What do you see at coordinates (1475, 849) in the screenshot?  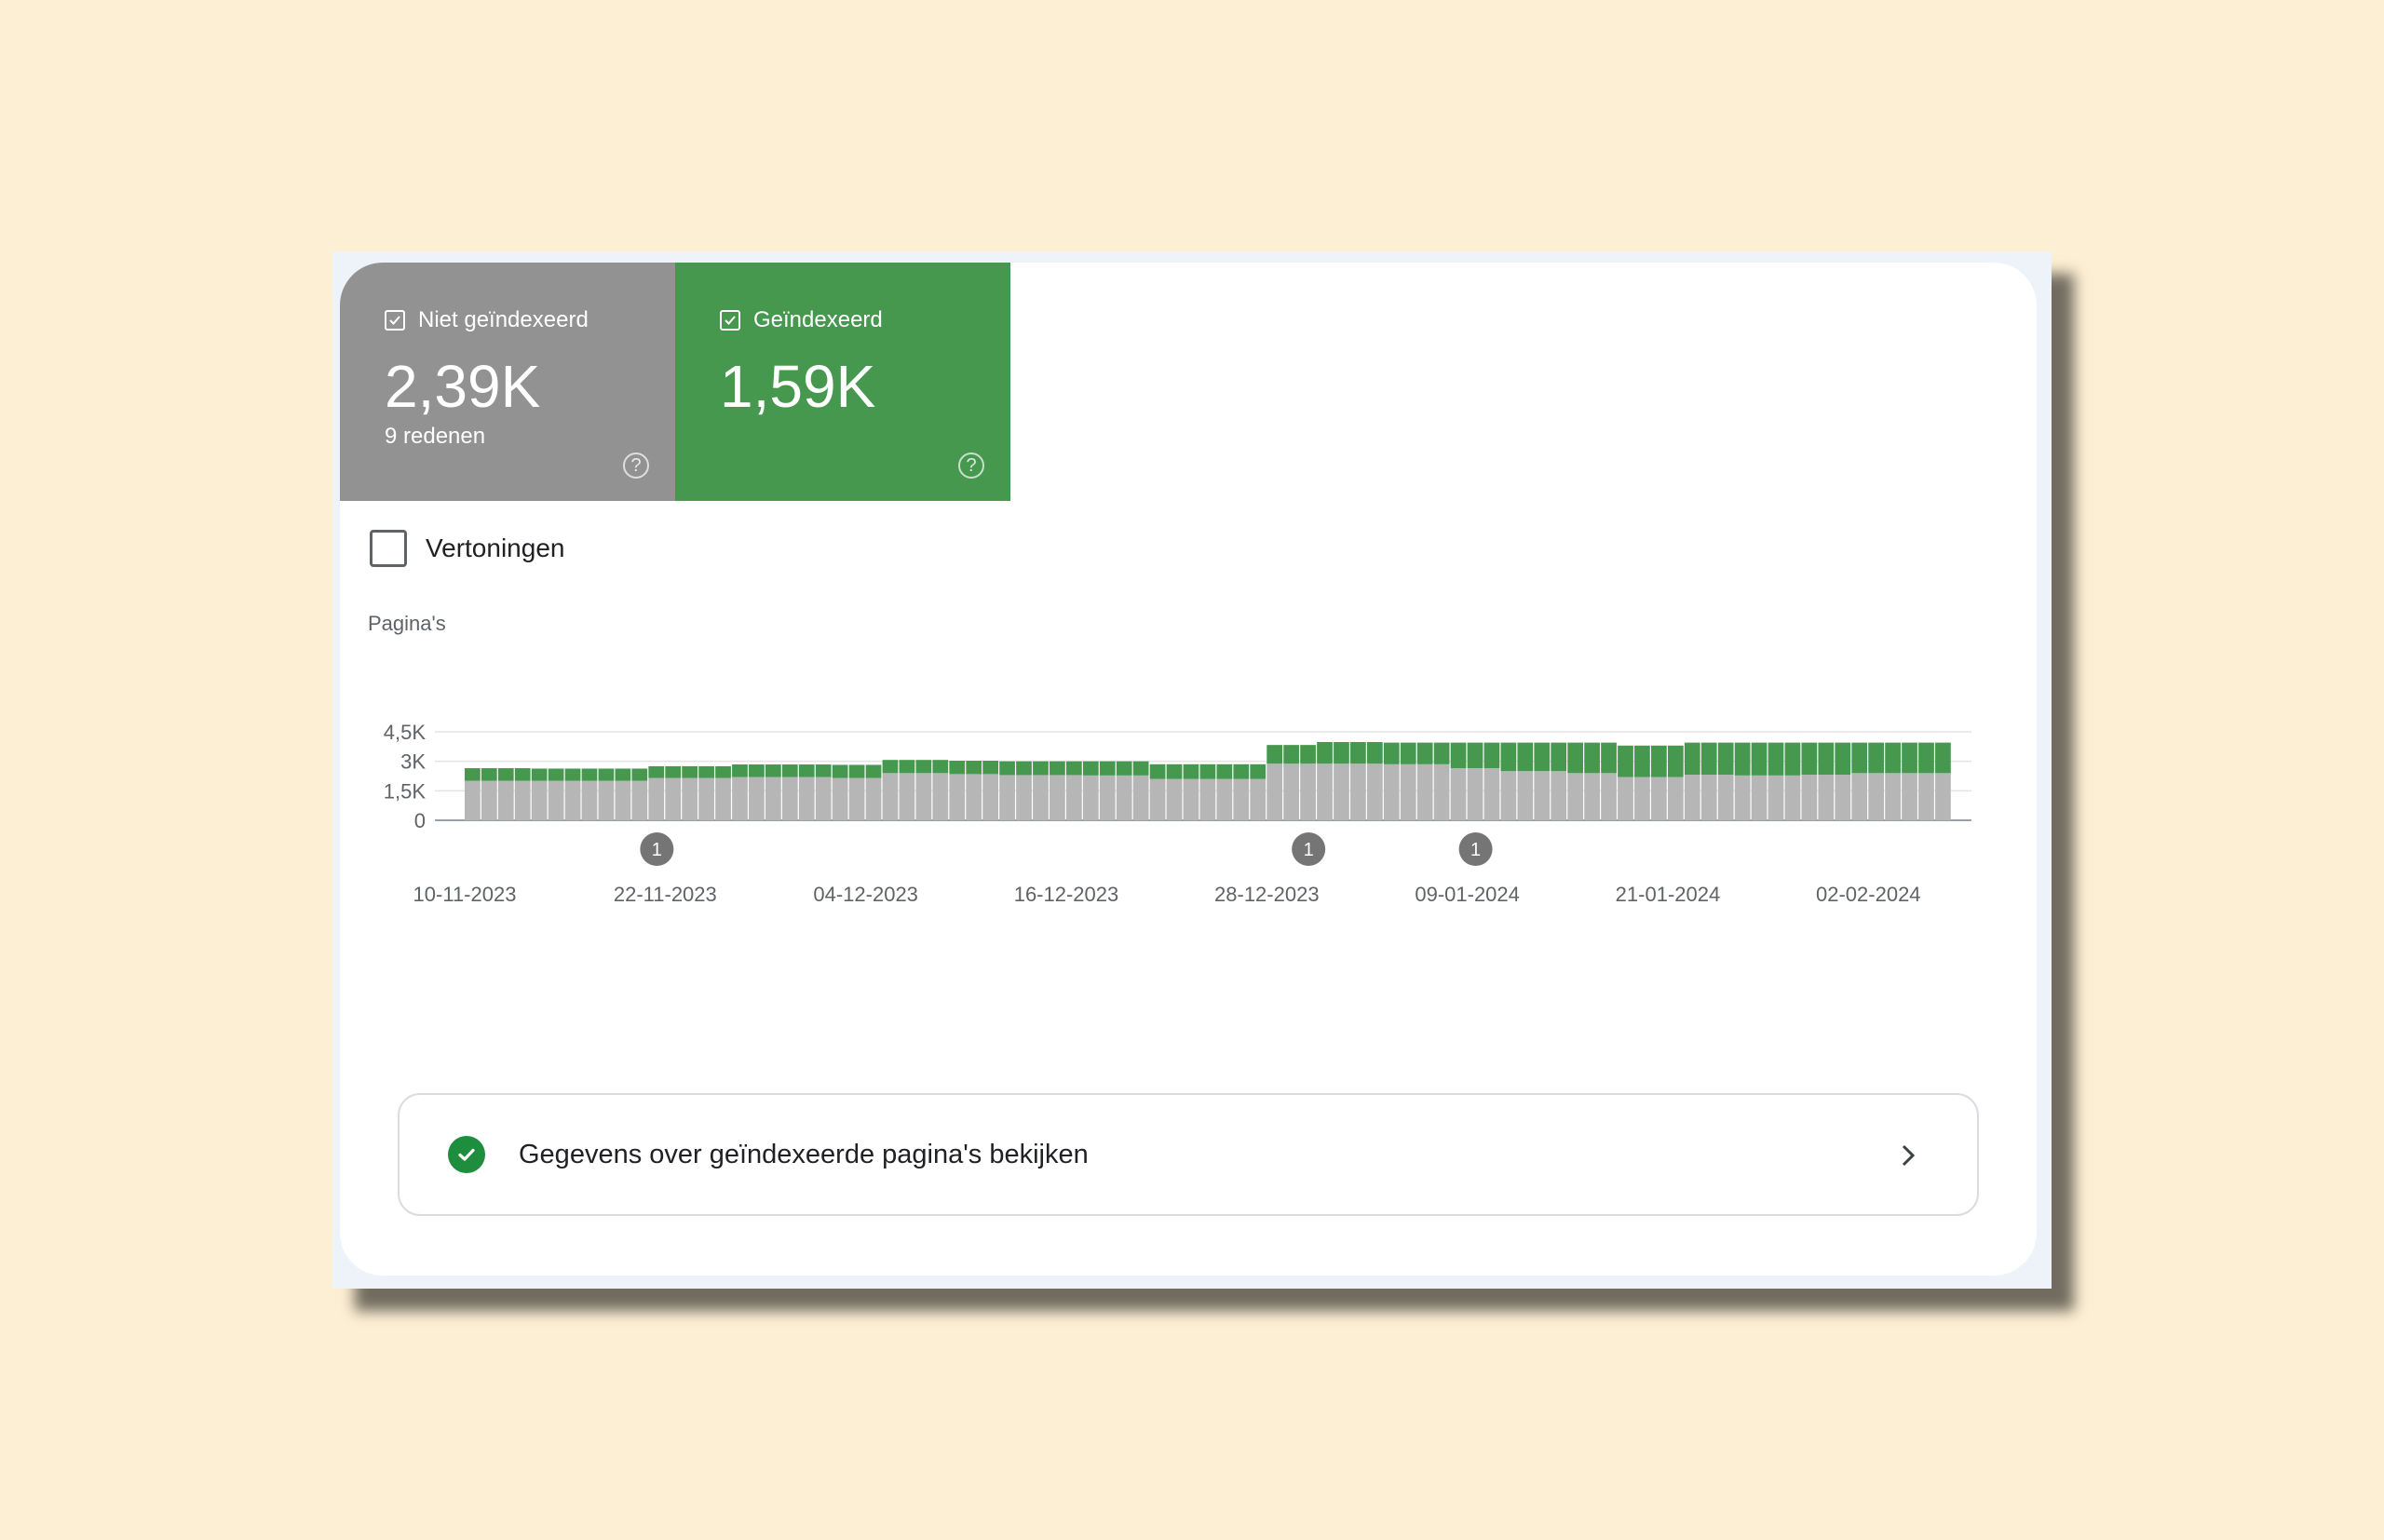 I see `annotation-marker` at bounding box center [1475, 849].